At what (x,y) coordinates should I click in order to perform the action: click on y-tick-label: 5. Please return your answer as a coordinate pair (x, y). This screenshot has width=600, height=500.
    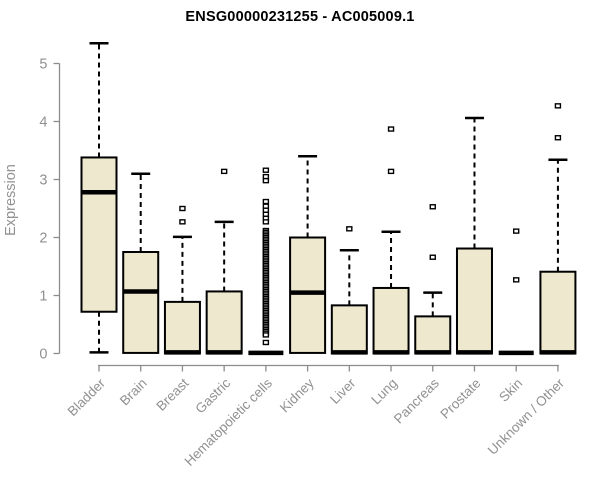
    Looking at the image, I should click on (43, 65).